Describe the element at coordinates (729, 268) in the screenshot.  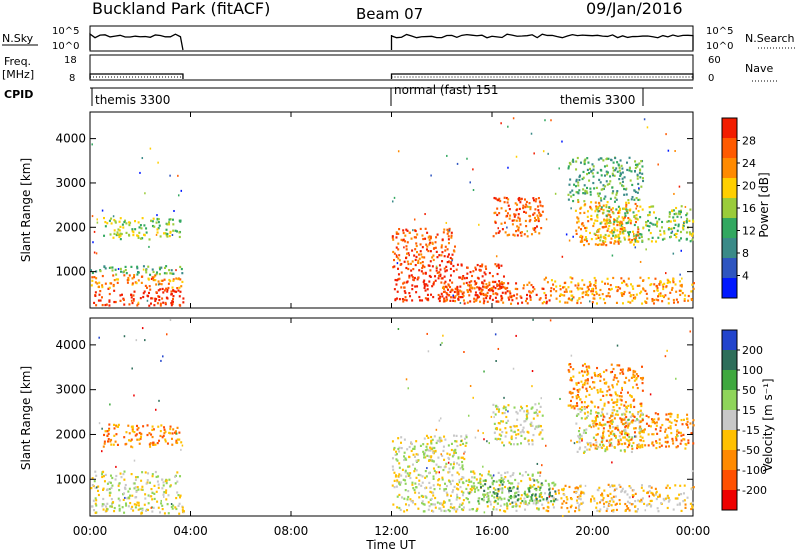
I see `colorbar-swatch` at that location.